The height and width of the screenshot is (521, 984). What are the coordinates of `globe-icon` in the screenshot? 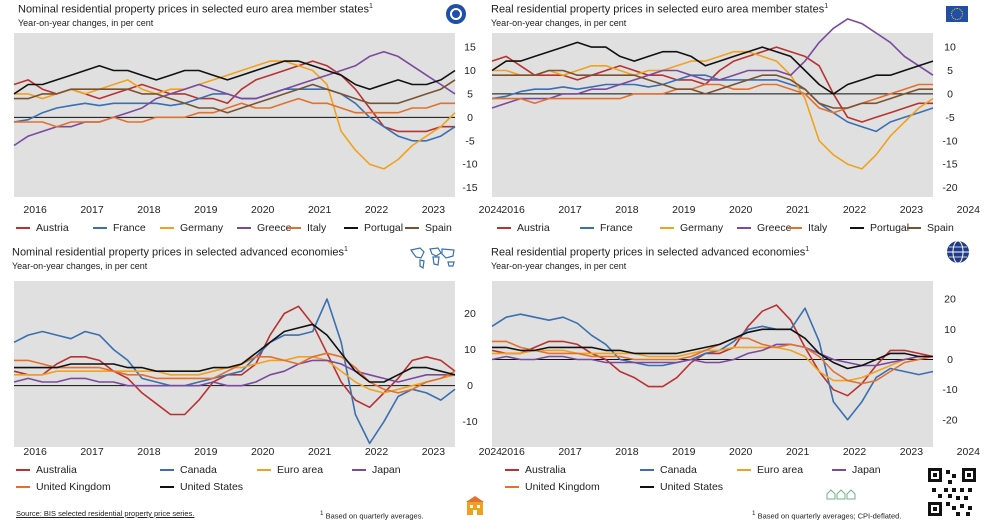 It's located at (958, 252).